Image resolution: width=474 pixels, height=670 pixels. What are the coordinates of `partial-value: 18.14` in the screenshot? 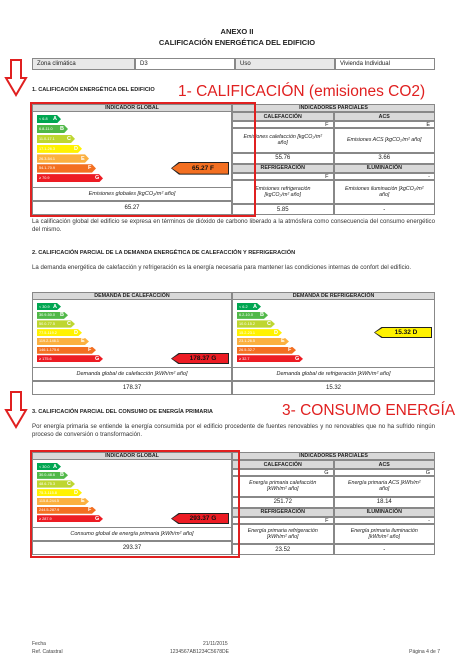 It's located at (384, 502).